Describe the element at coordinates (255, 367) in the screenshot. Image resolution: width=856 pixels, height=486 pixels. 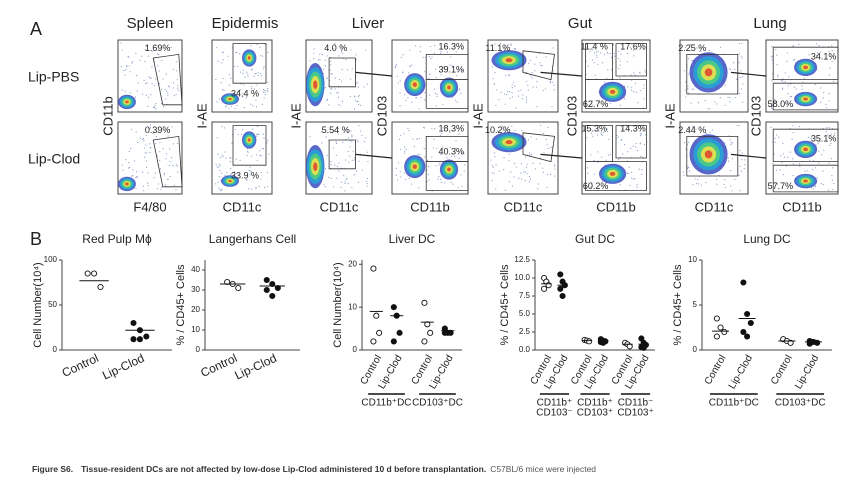
I see `category-label: Lip-Clod` at that location.